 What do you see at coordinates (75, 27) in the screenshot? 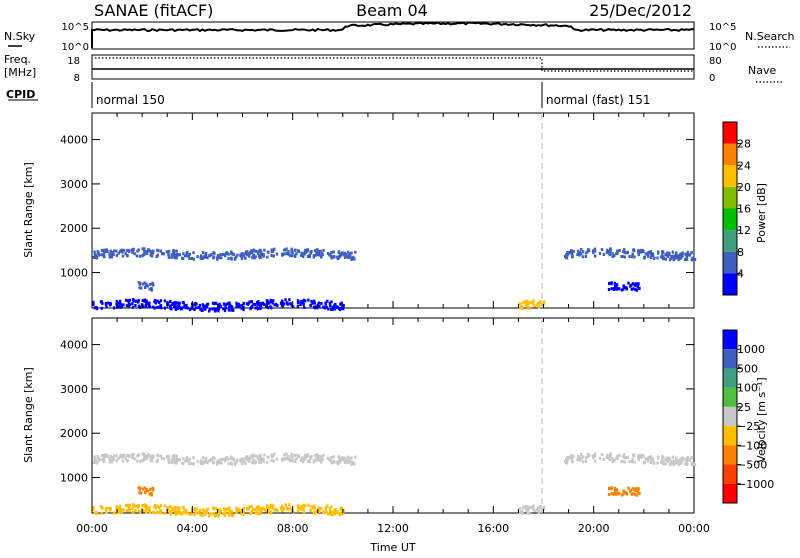
I see `noise-left-tick-high: 10^5` at bounding box center [75, 27].